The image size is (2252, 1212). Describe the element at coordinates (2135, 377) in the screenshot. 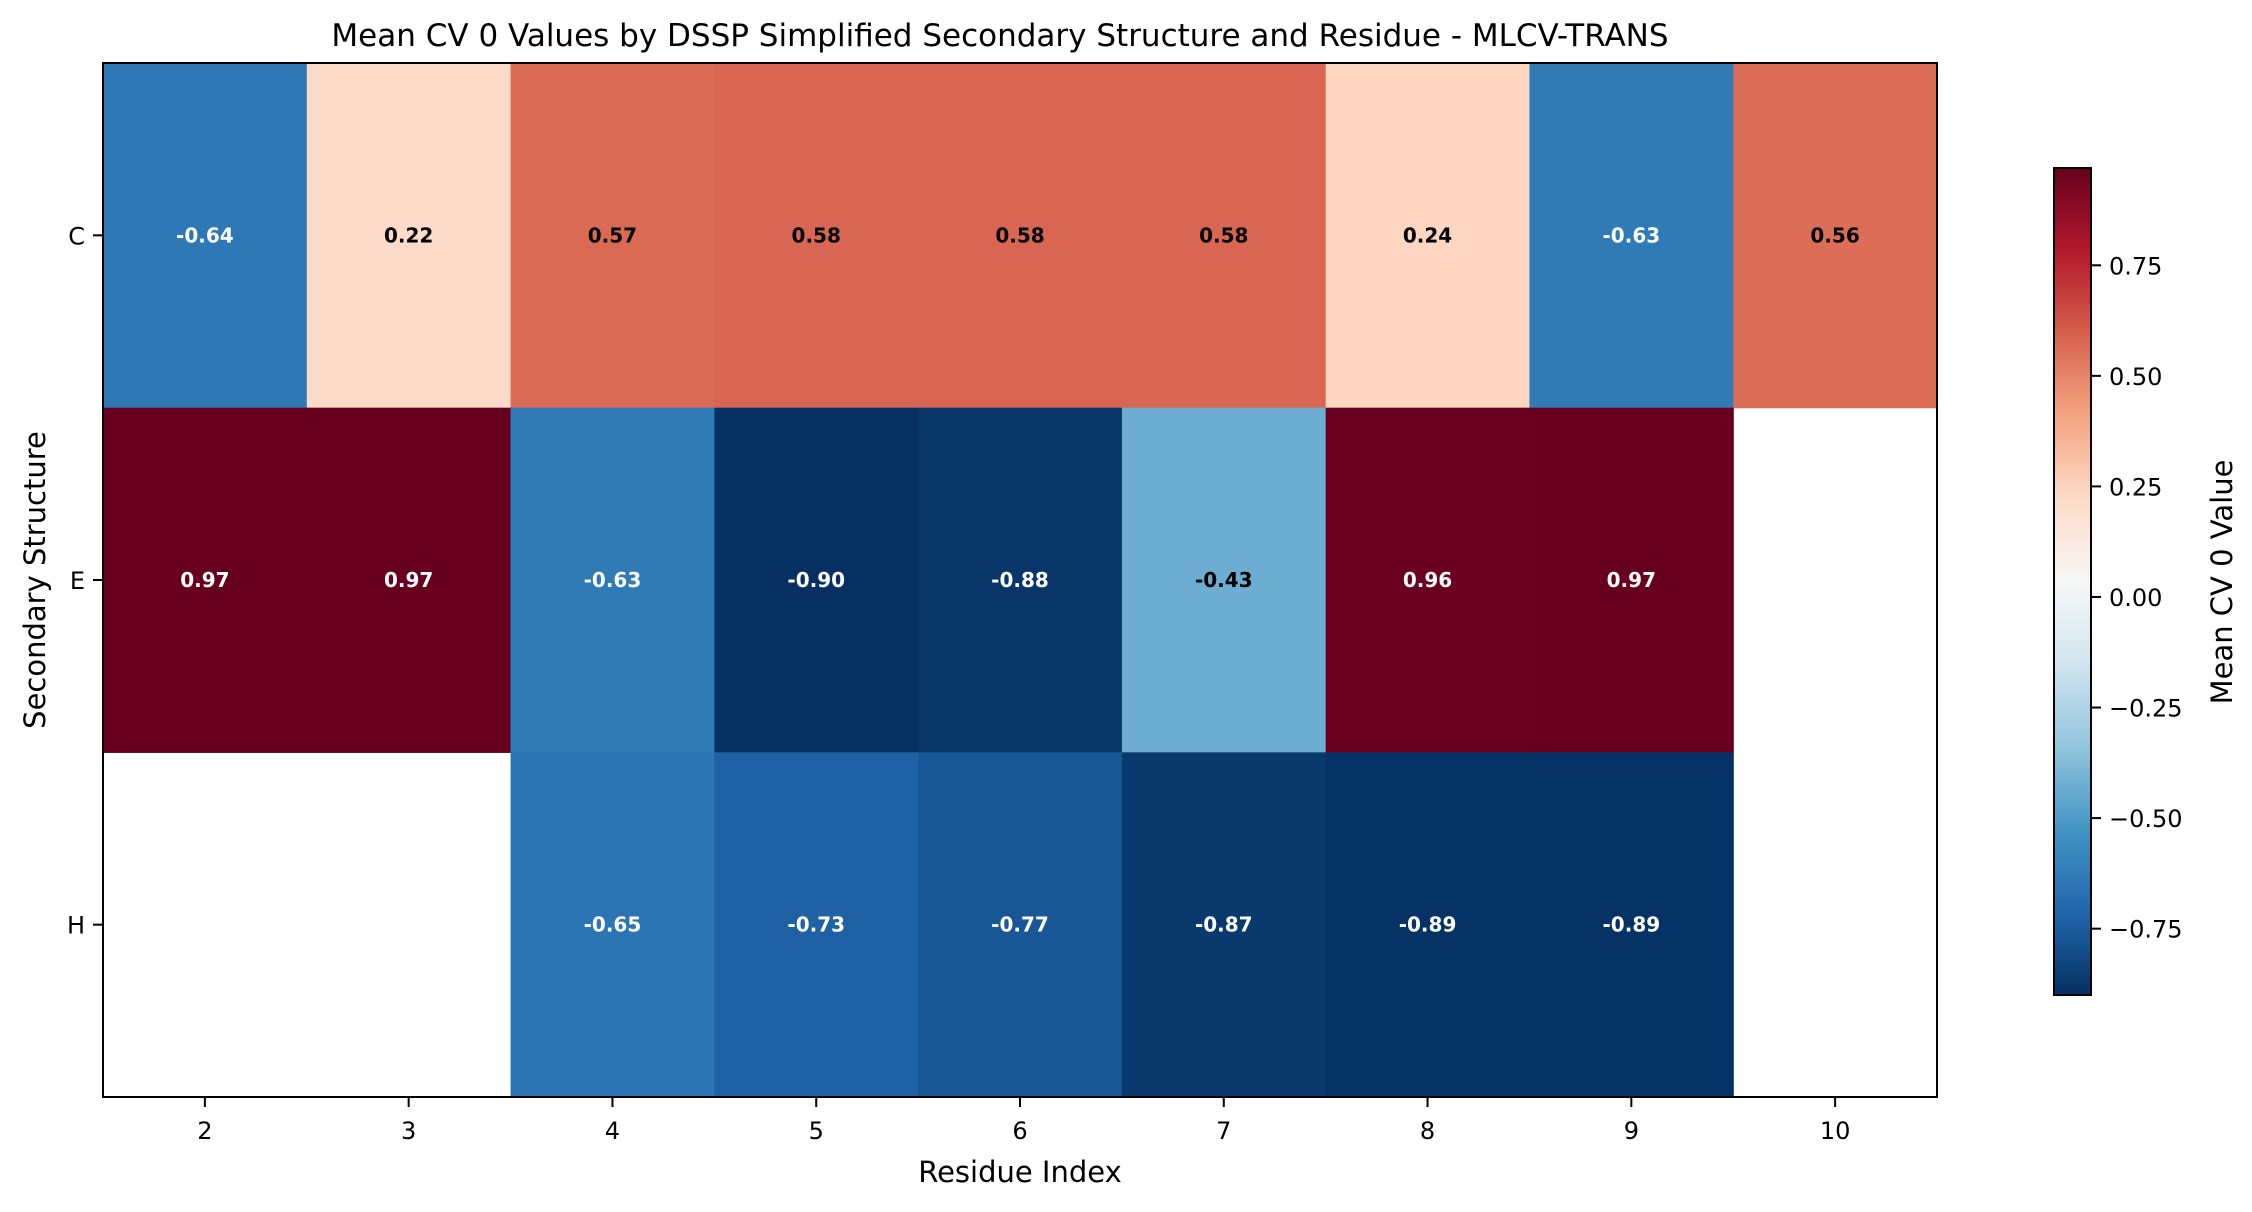

I see `colorbar-tick-label: 0.50` at that location.